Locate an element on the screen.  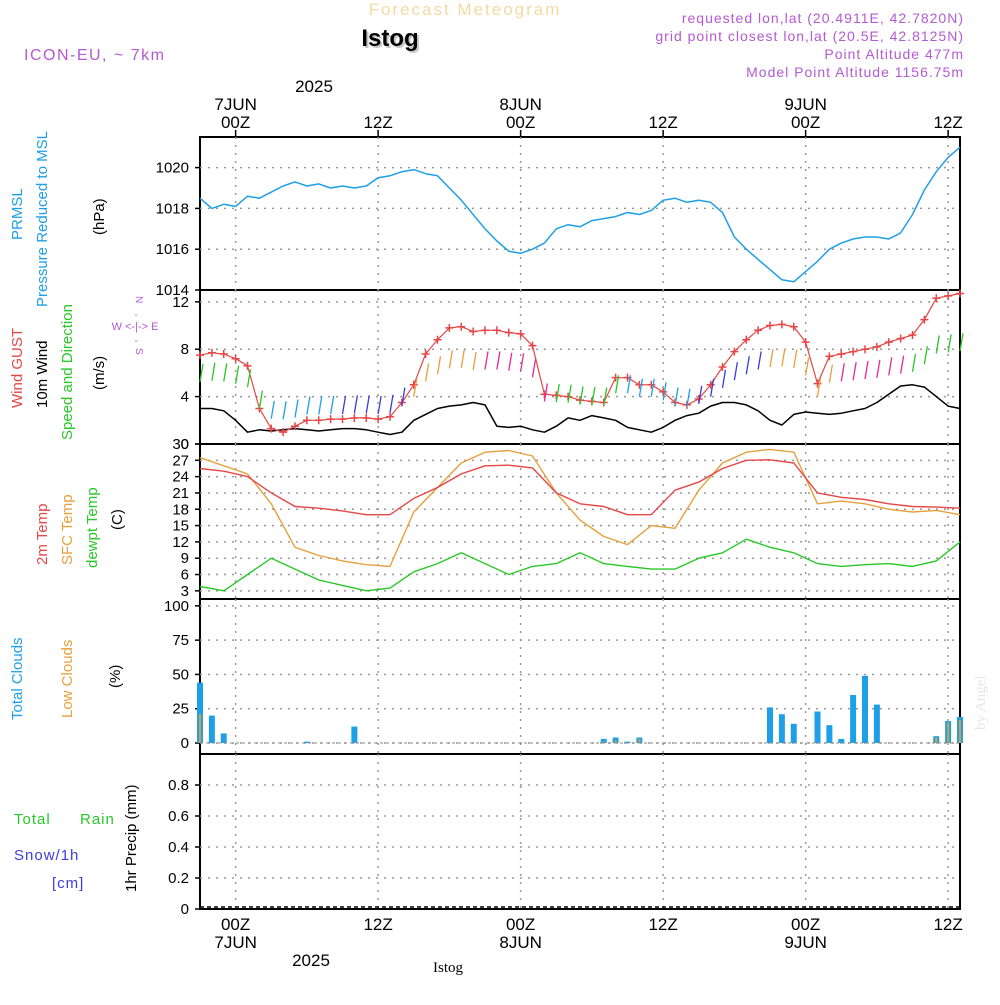
ytick-label: 75 is located at coordinates (180, 640).